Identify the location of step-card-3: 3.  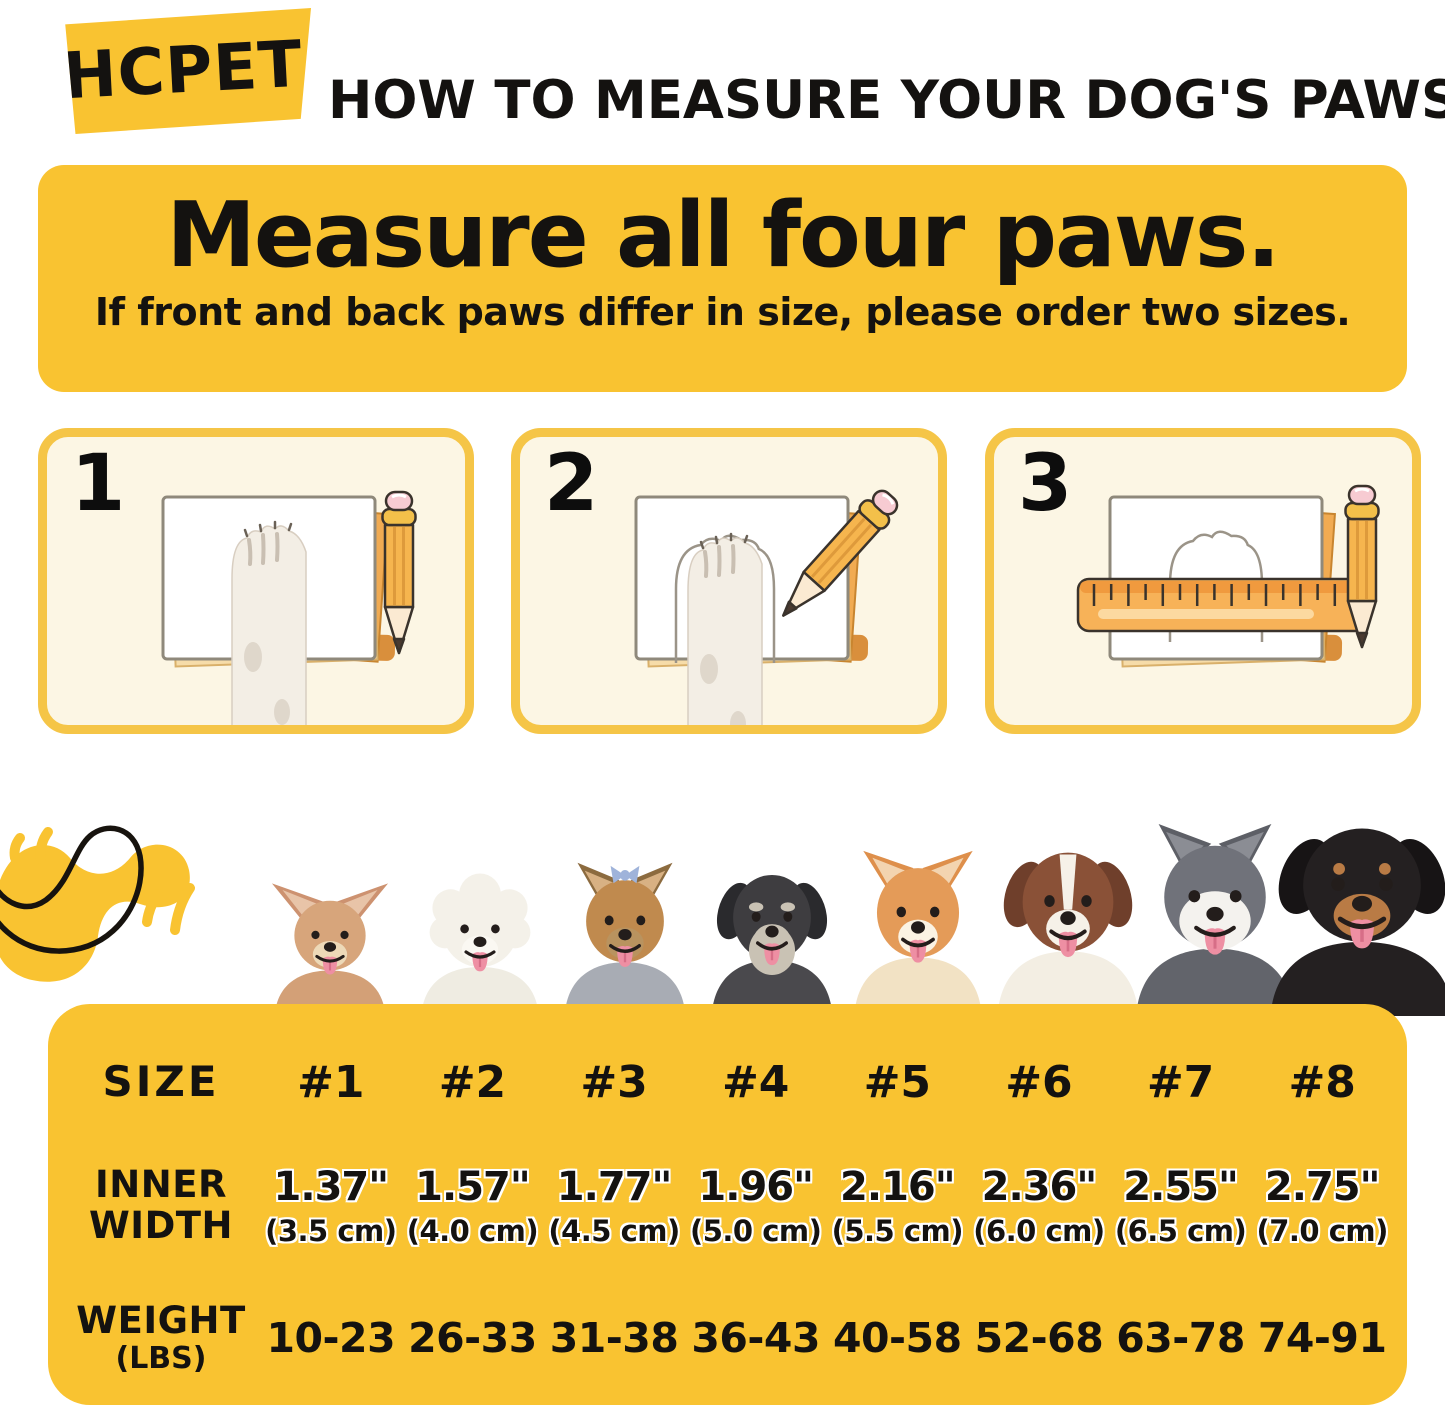
(1203, 581).